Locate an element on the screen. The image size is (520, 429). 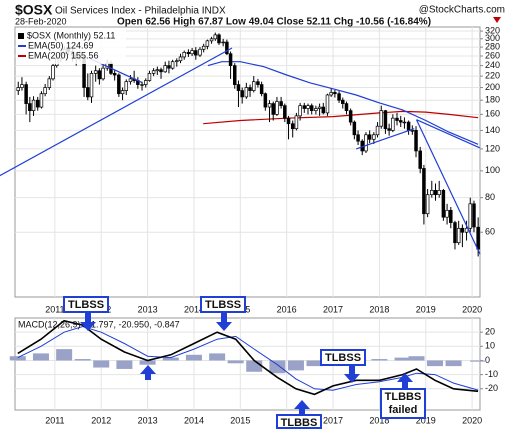
legend-swatch is located at coordinates (21, 36).